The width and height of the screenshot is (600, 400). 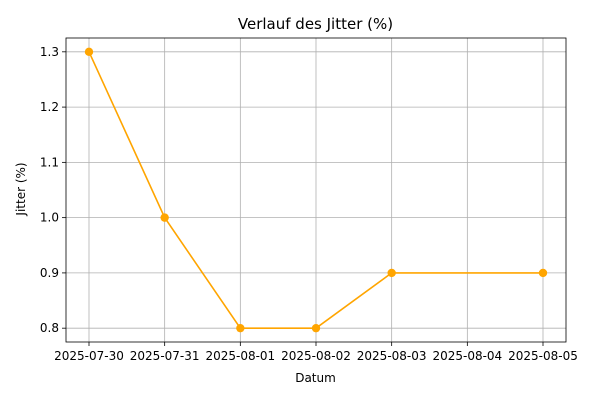 What do you see at coordinates (49, 273) in the screenshot?
I see `y-tick-label: 0.9` at bounding box center [49, 273].